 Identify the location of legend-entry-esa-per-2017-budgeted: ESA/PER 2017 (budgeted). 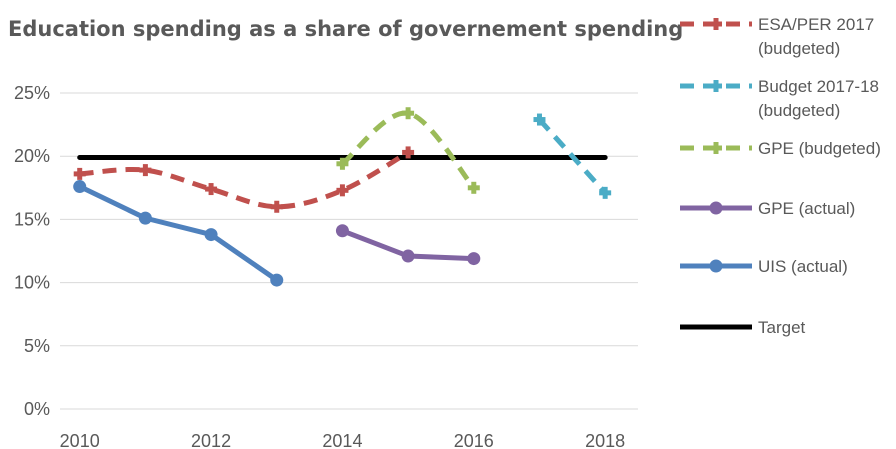
(777, 36).